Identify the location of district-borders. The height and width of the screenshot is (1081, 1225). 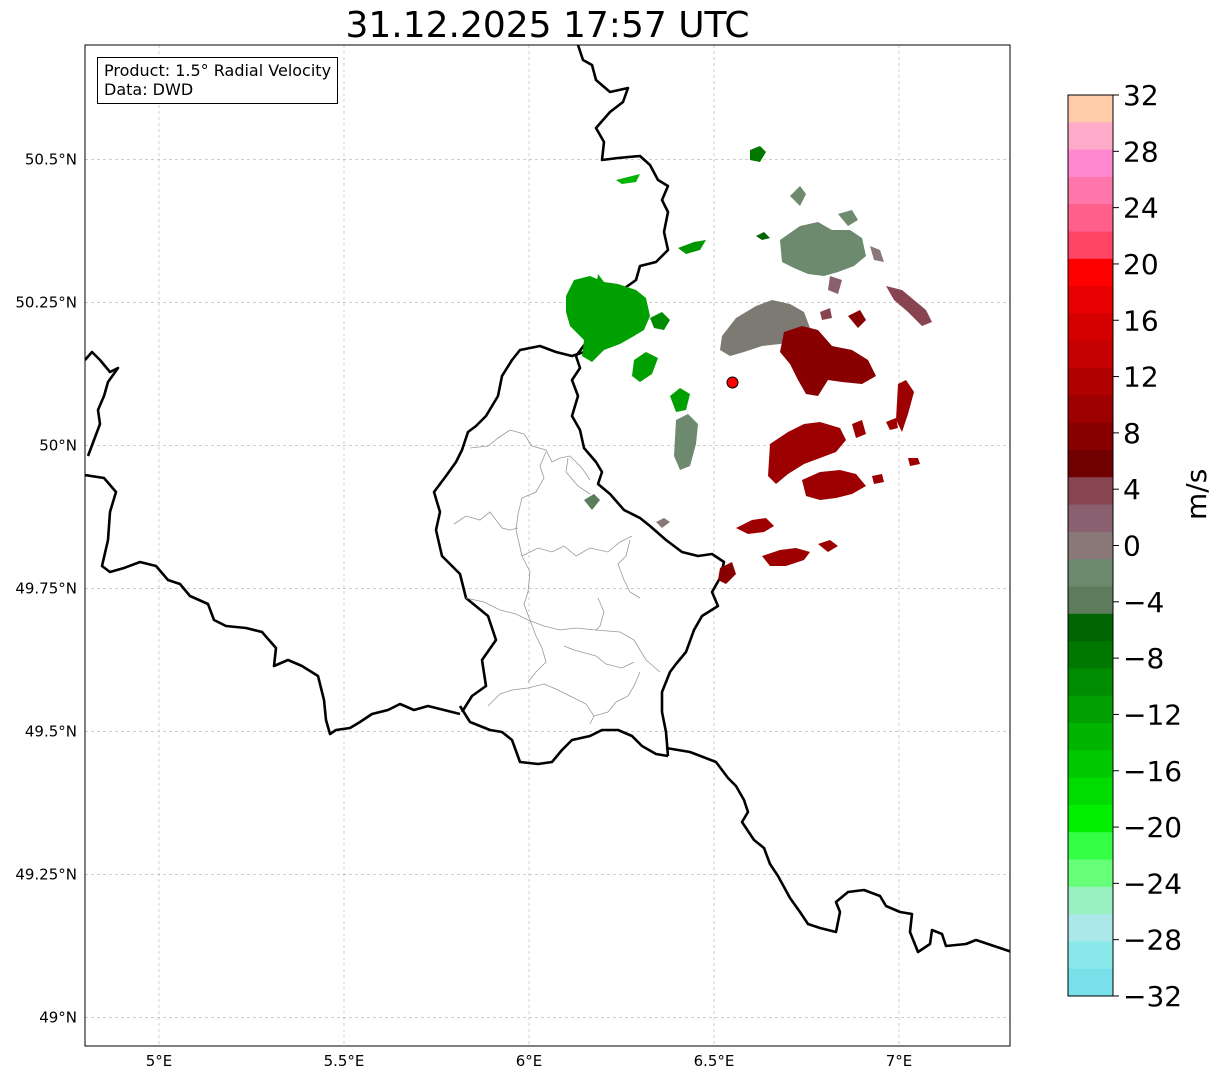
(557, 577).